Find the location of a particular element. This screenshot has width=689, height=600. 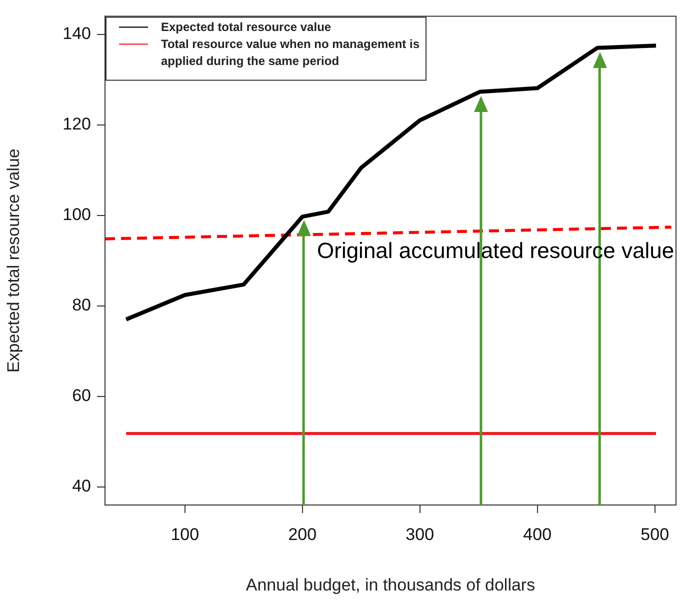

x-tick-label: 400 is located at coordinates (537, 534).